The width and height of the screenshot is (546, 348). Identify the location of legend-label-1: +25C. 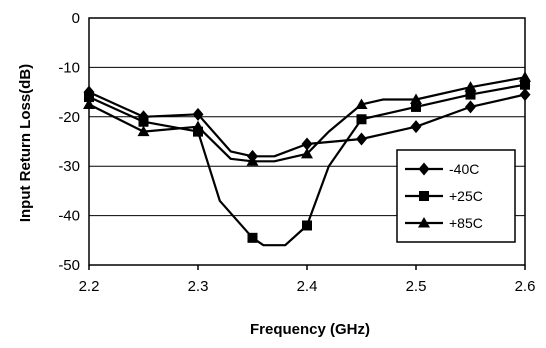
(466, 196).